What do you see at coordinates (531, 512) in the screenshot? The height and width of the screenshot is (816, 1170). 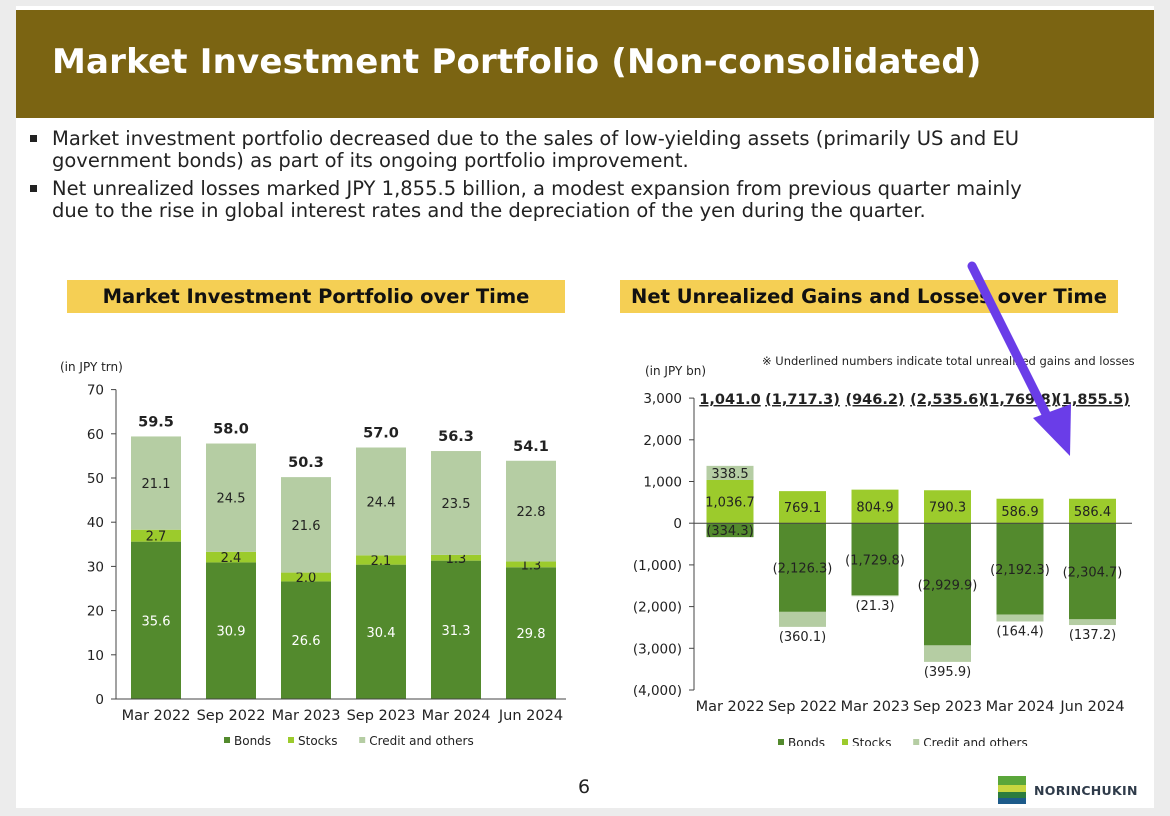 I see `chart1-data-label-credit-and-others: 22.8` at bounding box center [531, 512].